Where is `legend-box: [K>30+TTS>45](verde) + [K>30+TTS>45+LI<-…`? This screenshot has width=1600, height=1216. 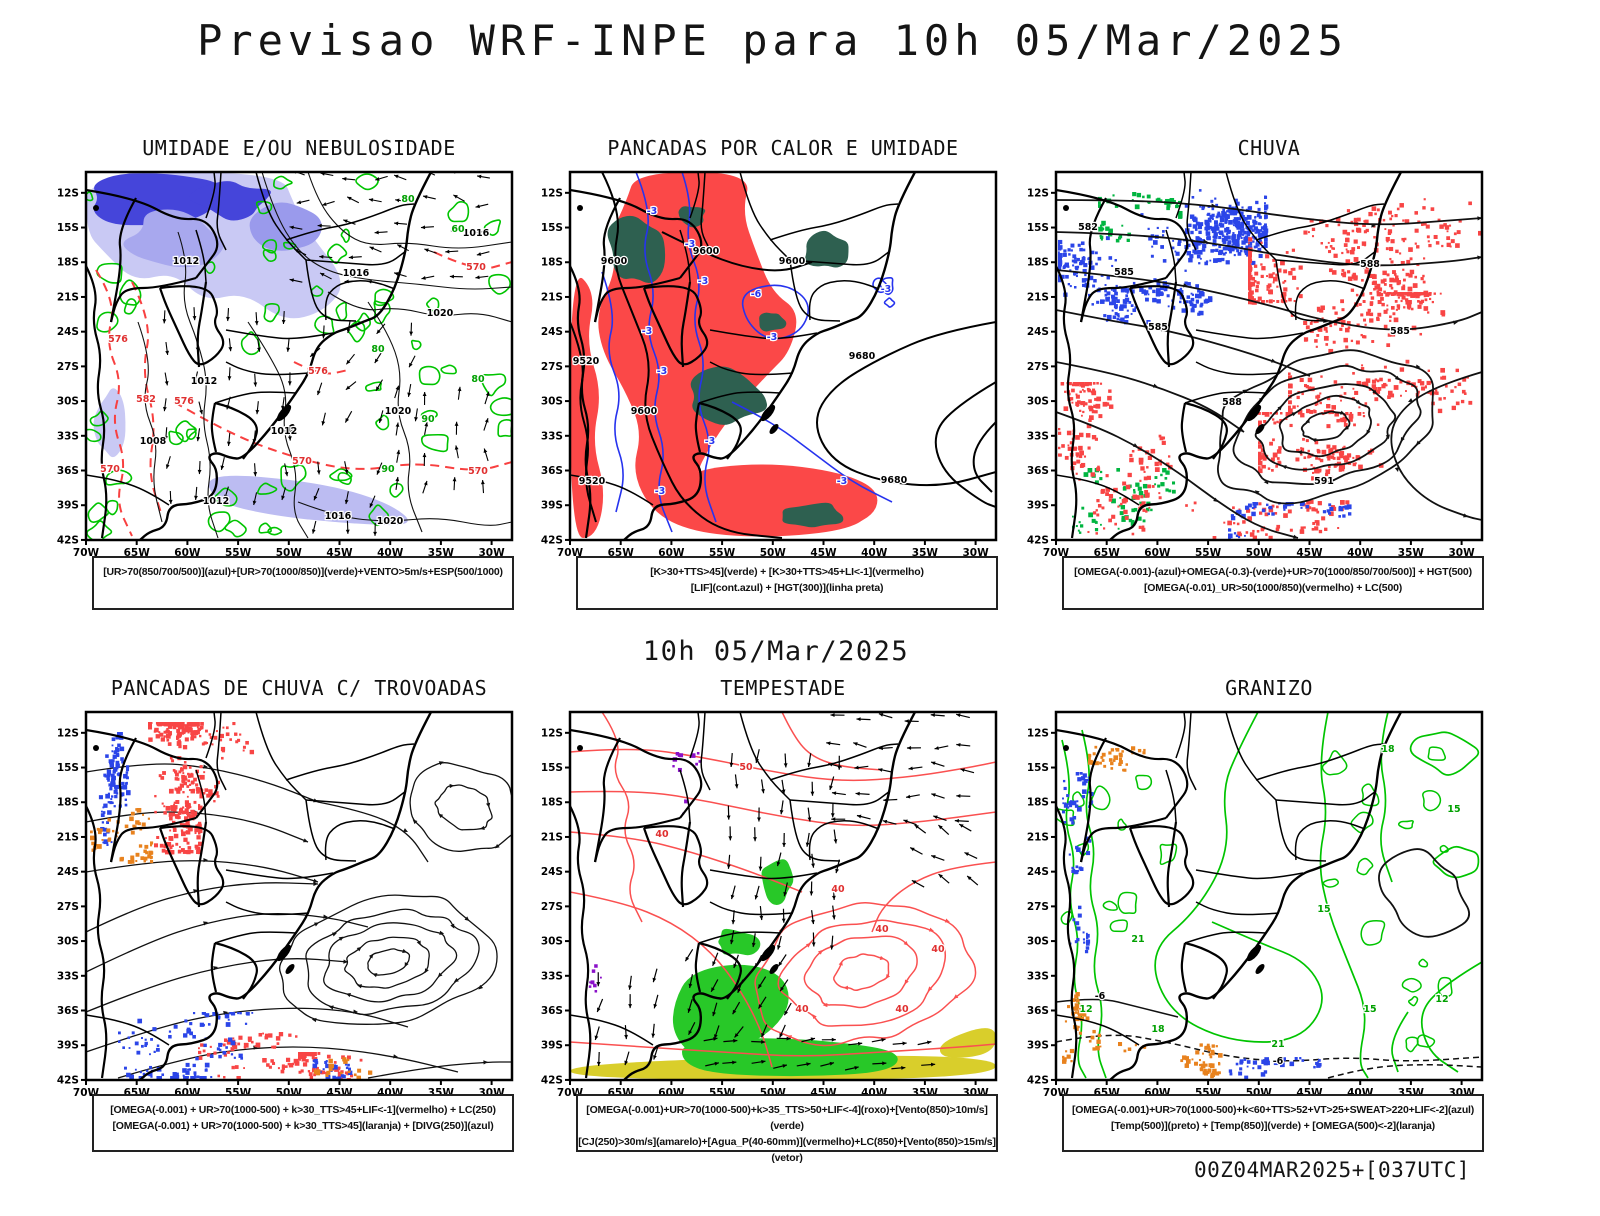
legend-box: [K>30+TTS>45](verde) + [K>30+TTS>45+LI<-… is located at coordinates (787, 583).